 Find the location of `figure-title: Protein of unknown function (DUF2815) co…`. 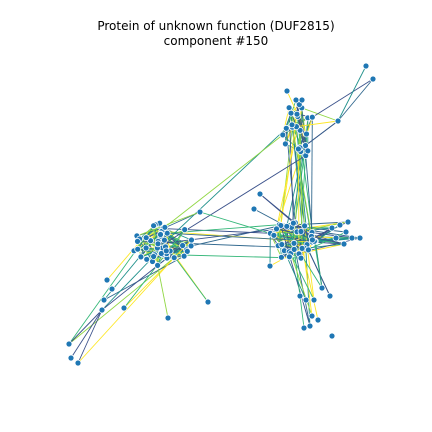

figure-title: Protein of unknown function (DUF2815) co… is located at coordinates (216, 34).